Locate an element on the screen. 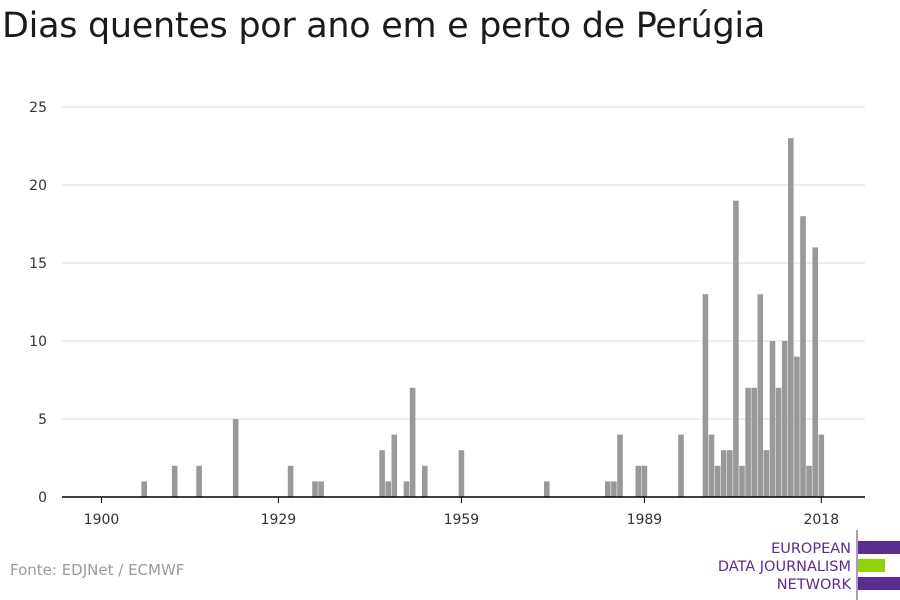  bar-1931 is located at coordinates (290, 481).